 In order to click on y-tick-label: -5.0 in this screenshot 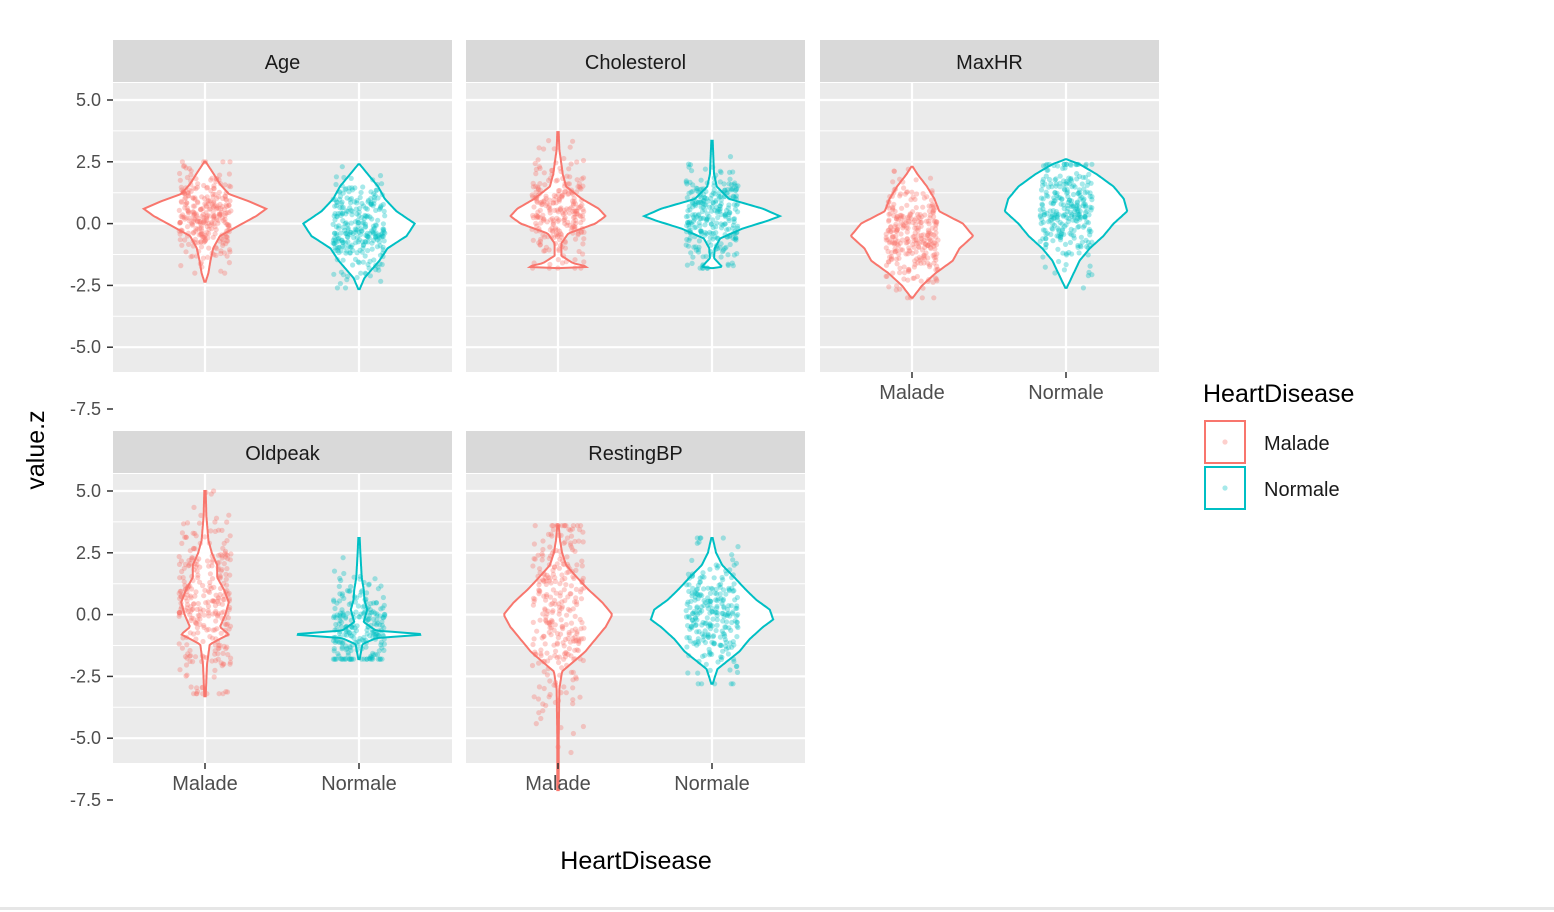, I will do `click(85, 347)`.